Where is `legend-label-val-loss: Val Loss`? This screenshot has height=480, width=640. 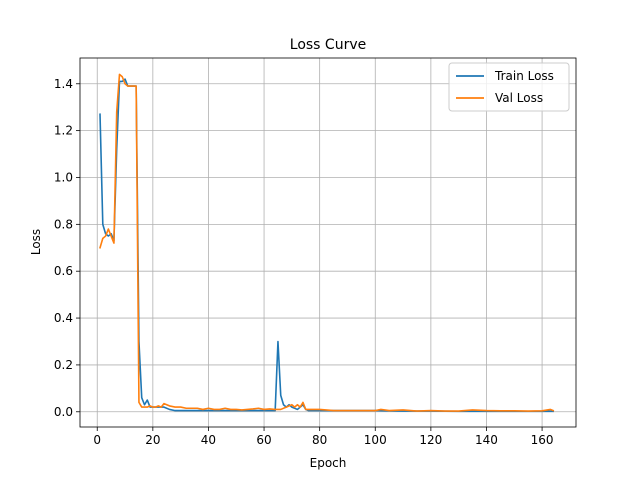
legend-label-val-loss: Val Loss is located at coordinates (519, 98).